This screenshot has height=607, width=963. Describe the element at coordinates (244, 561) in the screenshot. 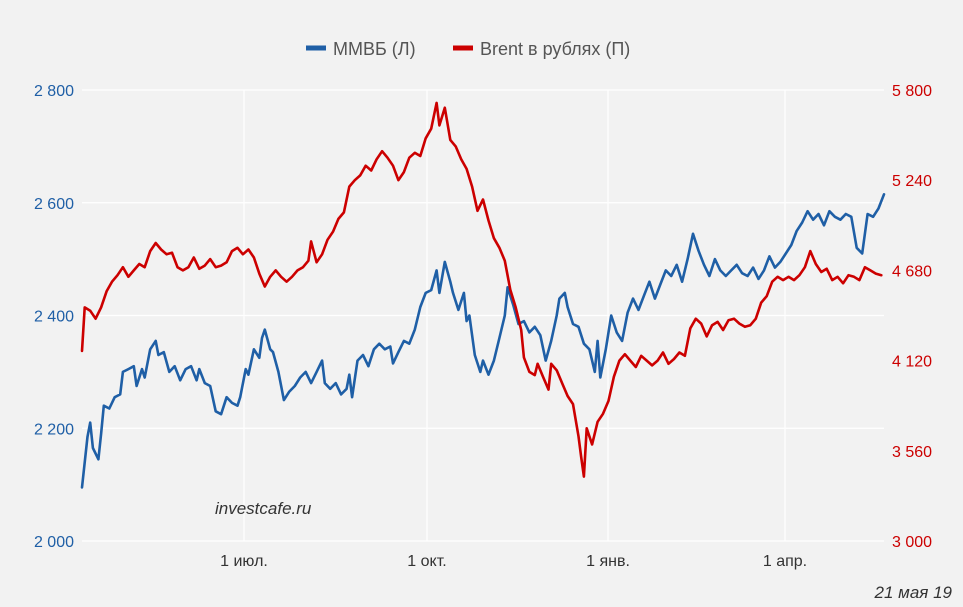

I see `x-tick-label: 1 июл.` at that location.